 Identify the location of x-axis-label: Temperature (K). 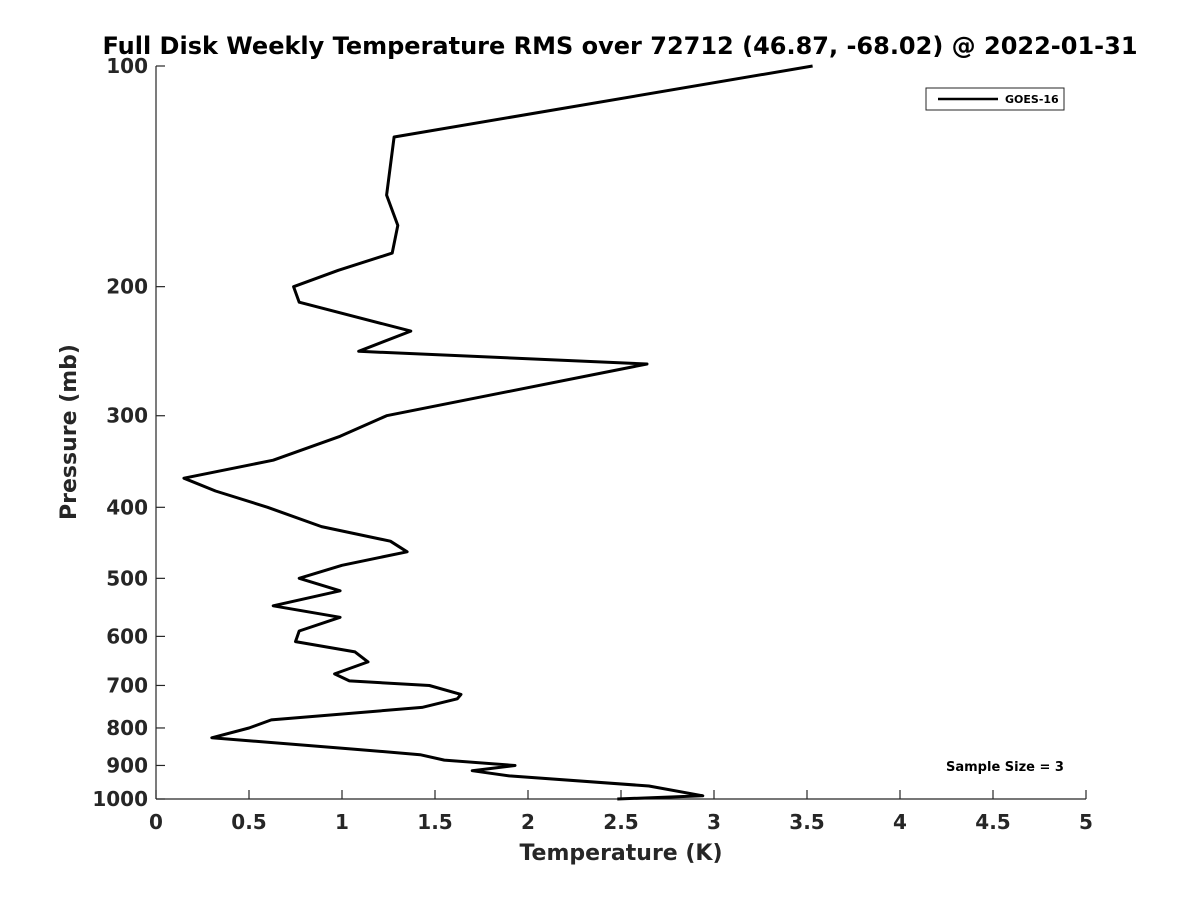
(620, 853).